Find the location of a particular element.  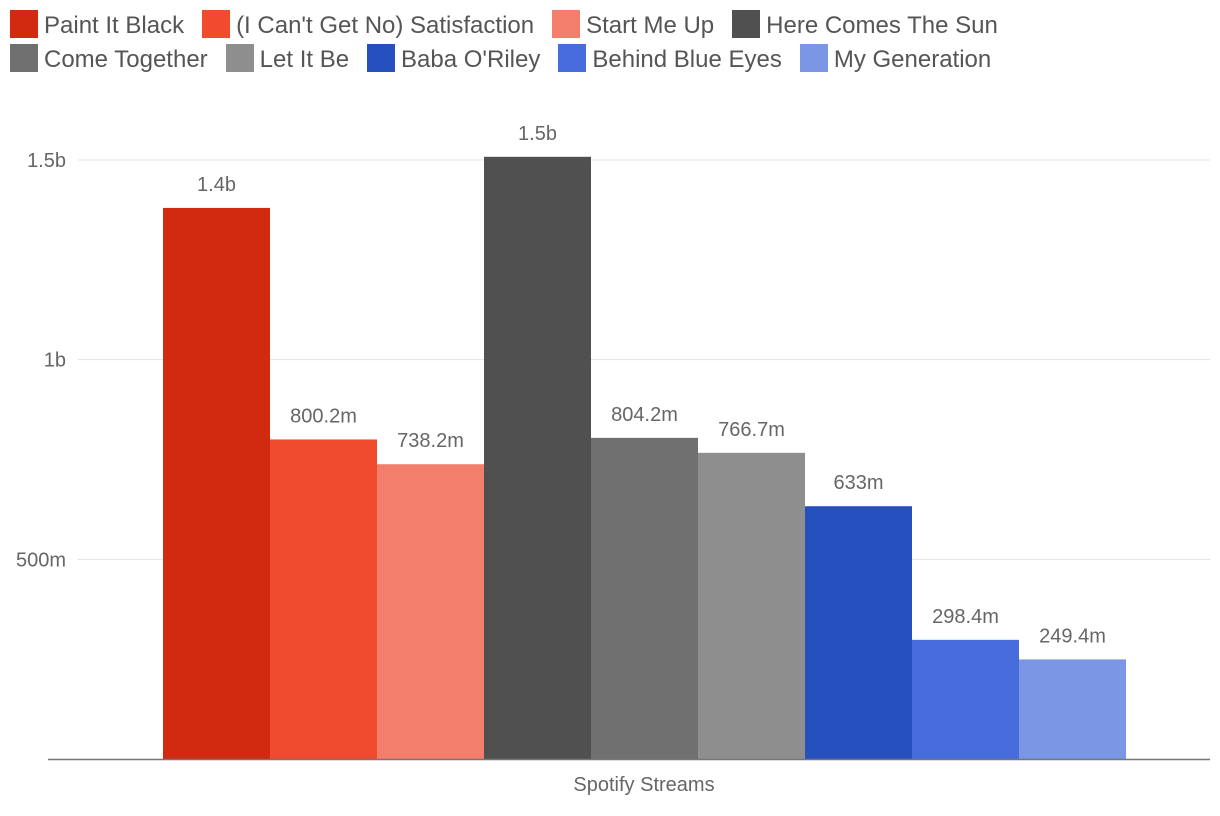

y-axis-ticks: 500m 1b 1.5b is located at coordinates (41, 360).